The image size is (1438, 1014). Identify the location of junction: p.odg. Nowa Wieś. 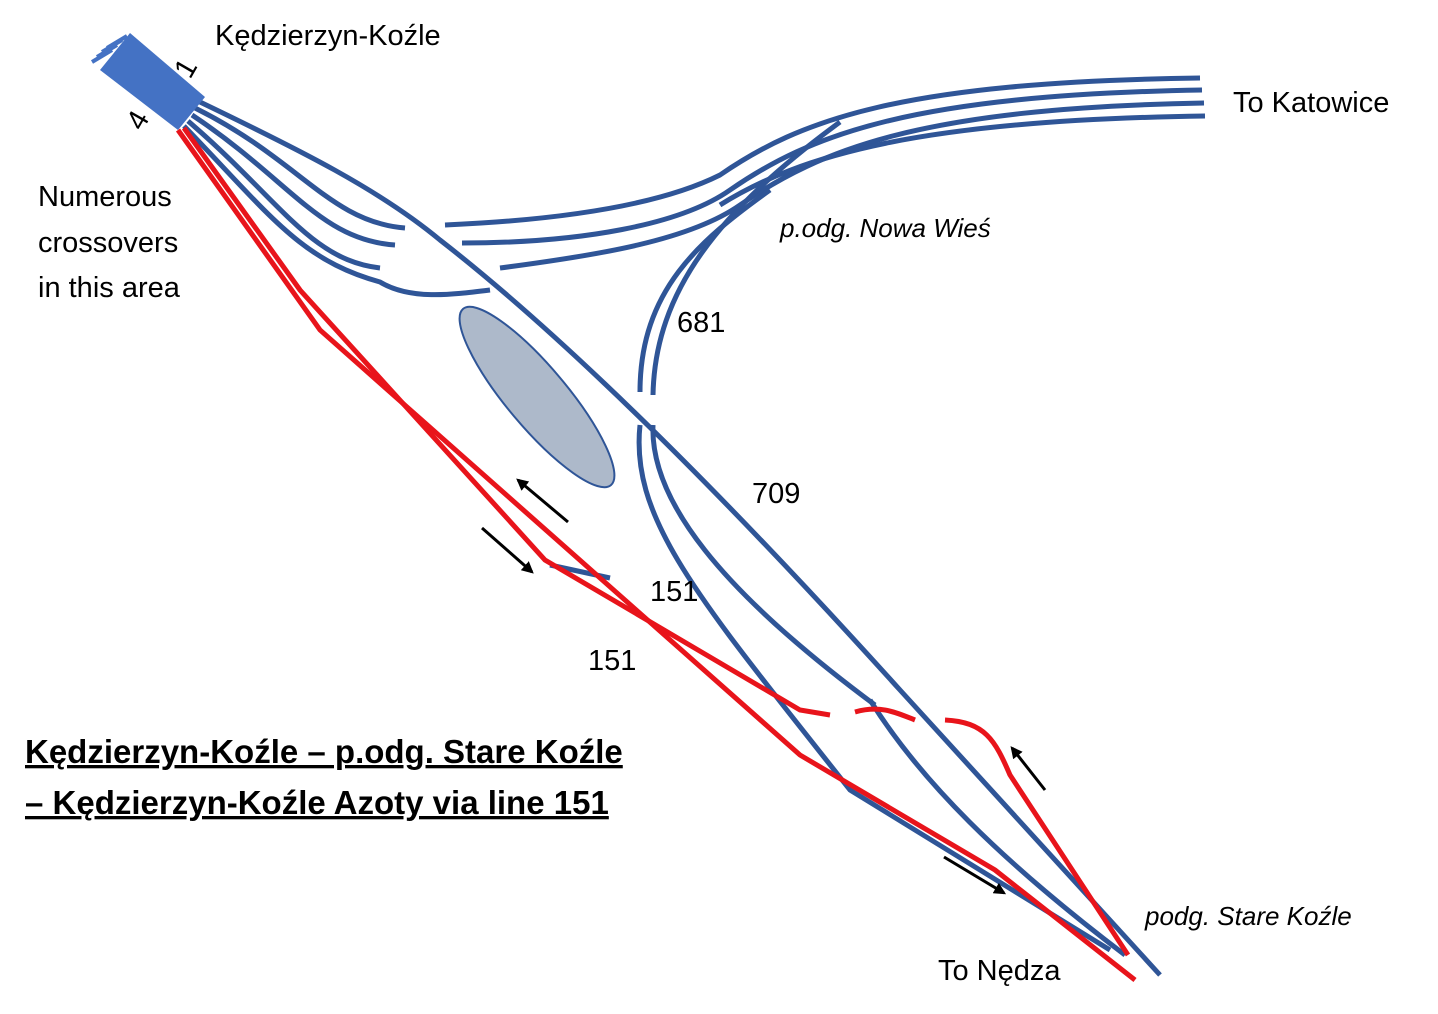
(885, 228).